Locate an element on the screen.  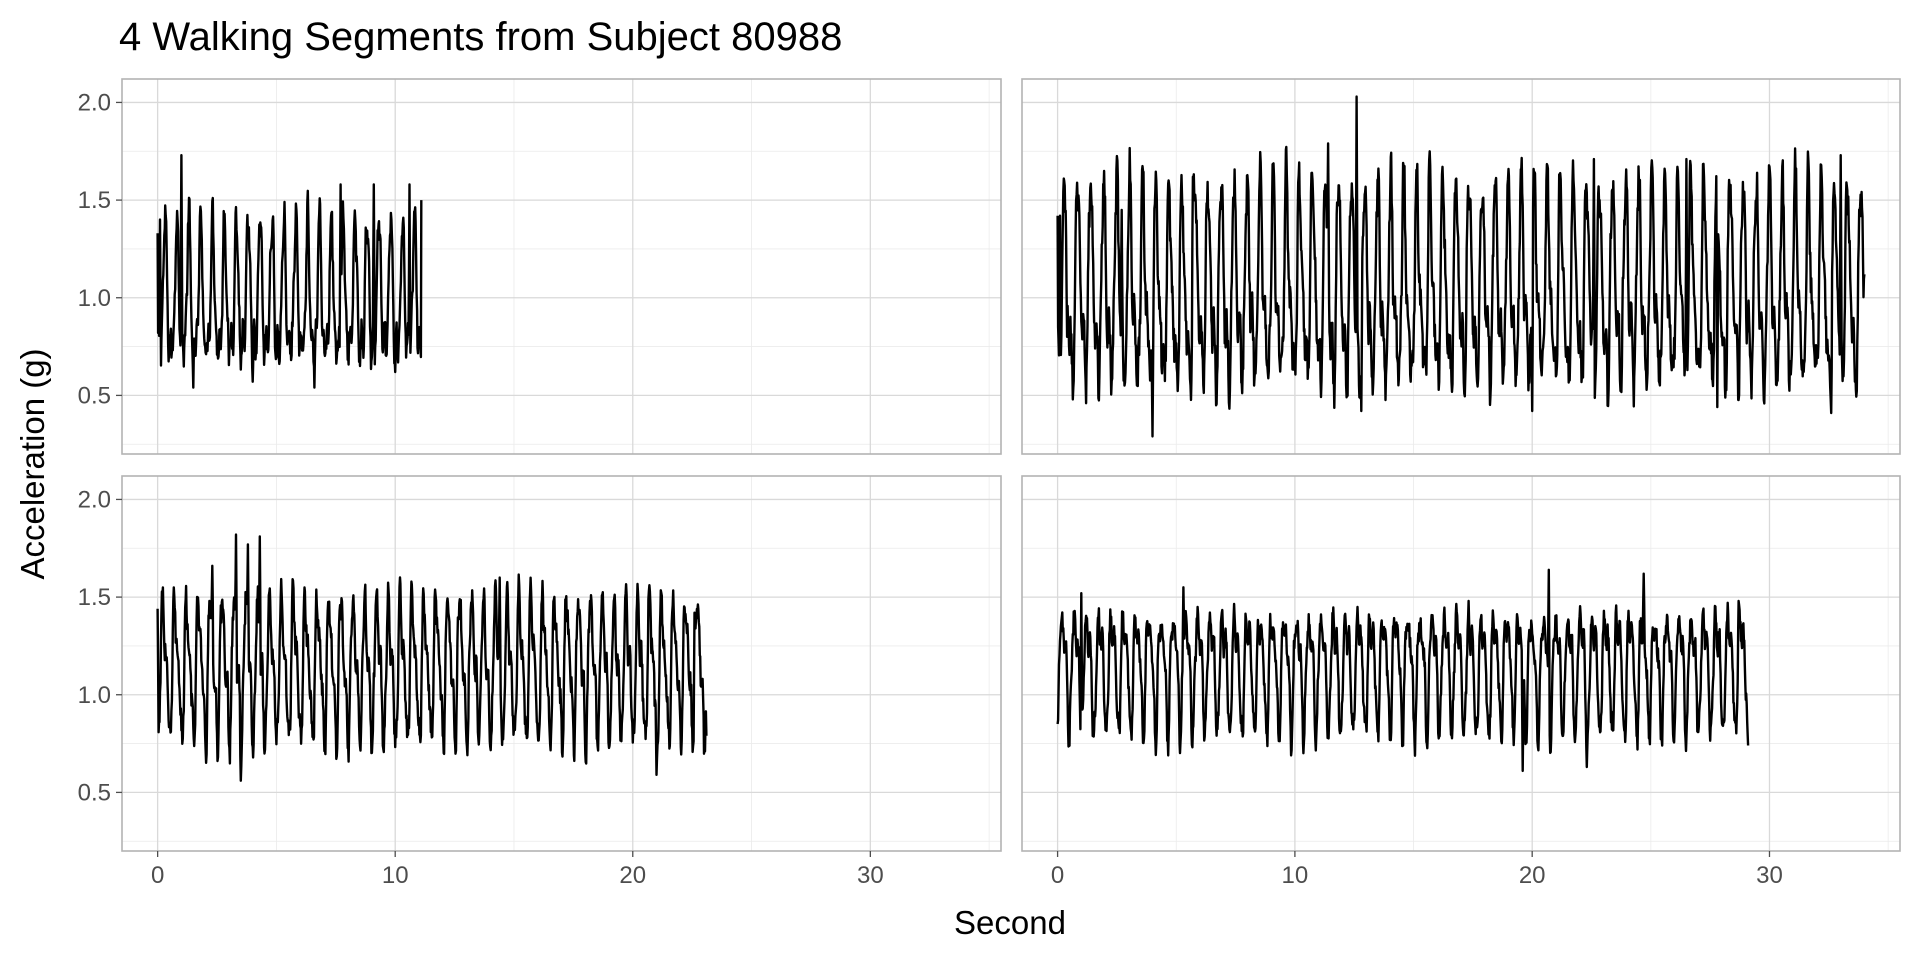
x-axis: 0 10 20 30 0 10 20 30 is located at coordinates (967, 870).